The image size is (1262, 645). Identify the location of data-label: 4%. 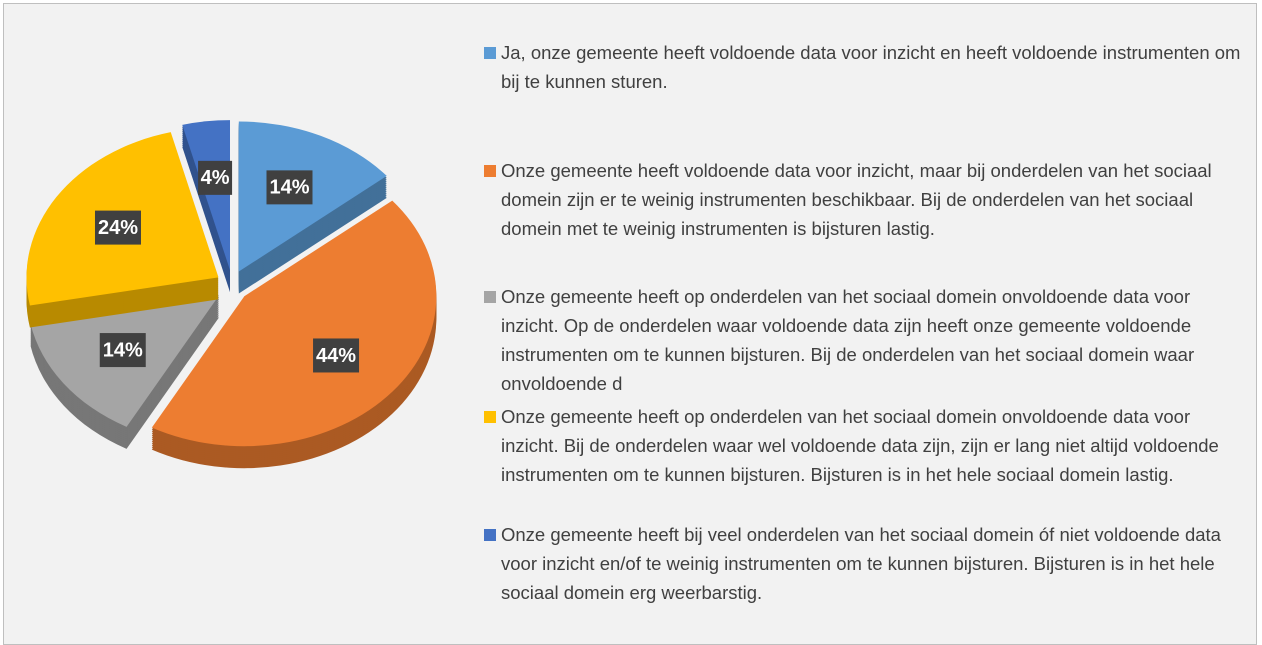
(215, 178).